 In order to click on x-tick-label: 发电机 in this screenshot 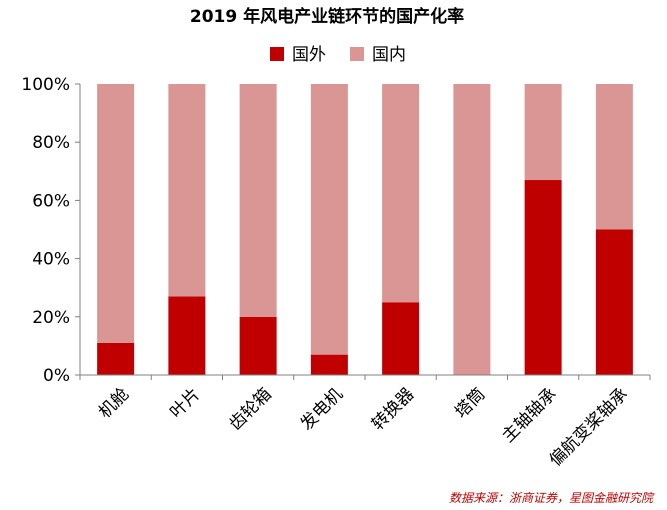, I will do `click(322, 409)`.